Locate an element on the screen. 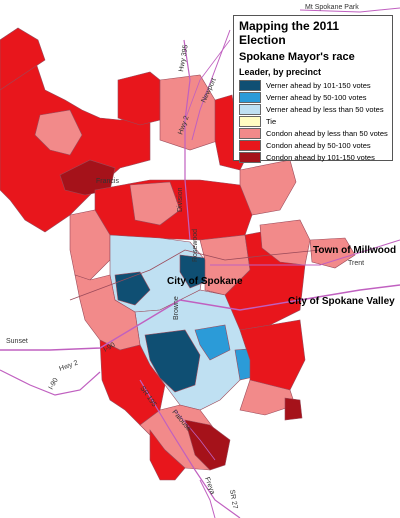 The height and width of the screenshot is (518, 400). precinct-northwest-pink is located at coordinates (58, 132).